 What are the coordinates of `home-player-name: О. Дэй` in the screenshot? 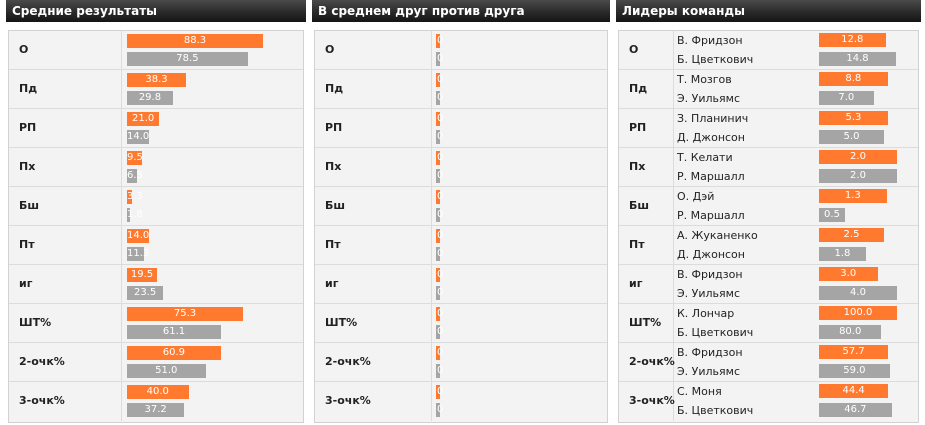 It's located at (696, 196).